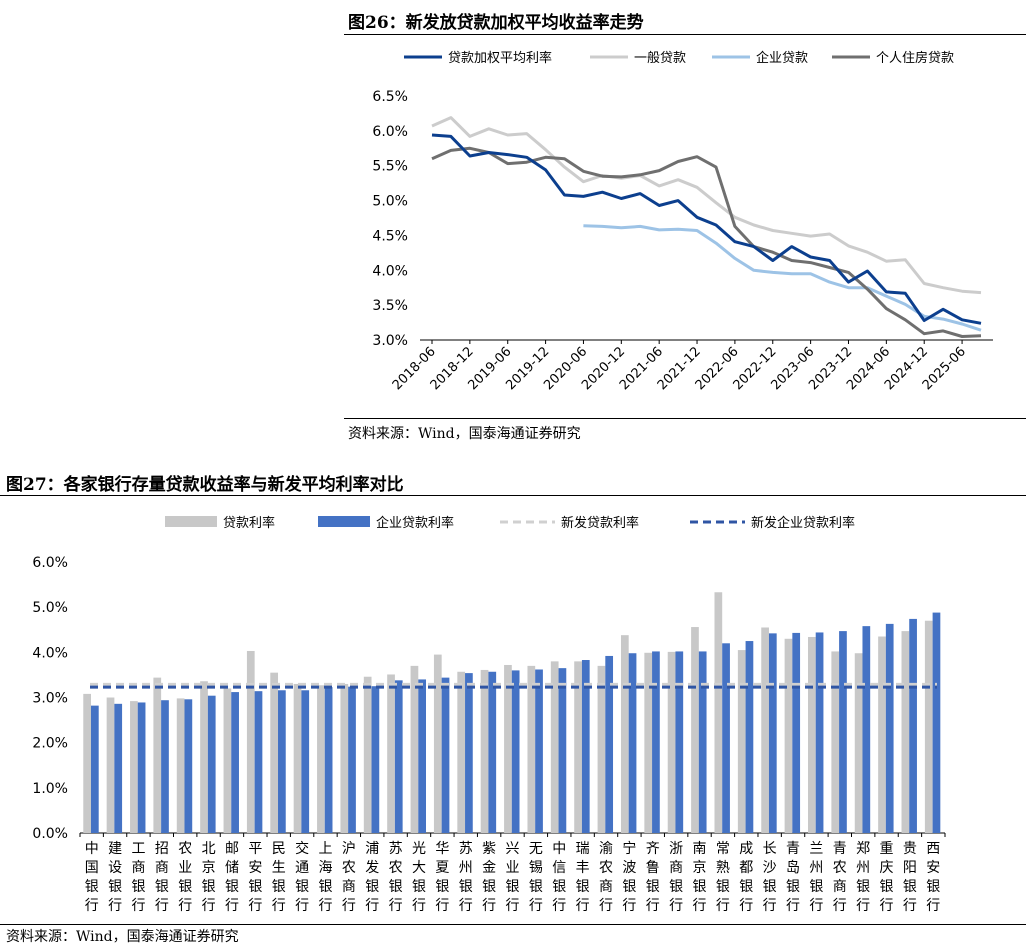  I want to click on legend-label: 贷款加权平均利率, so click(500, 58).